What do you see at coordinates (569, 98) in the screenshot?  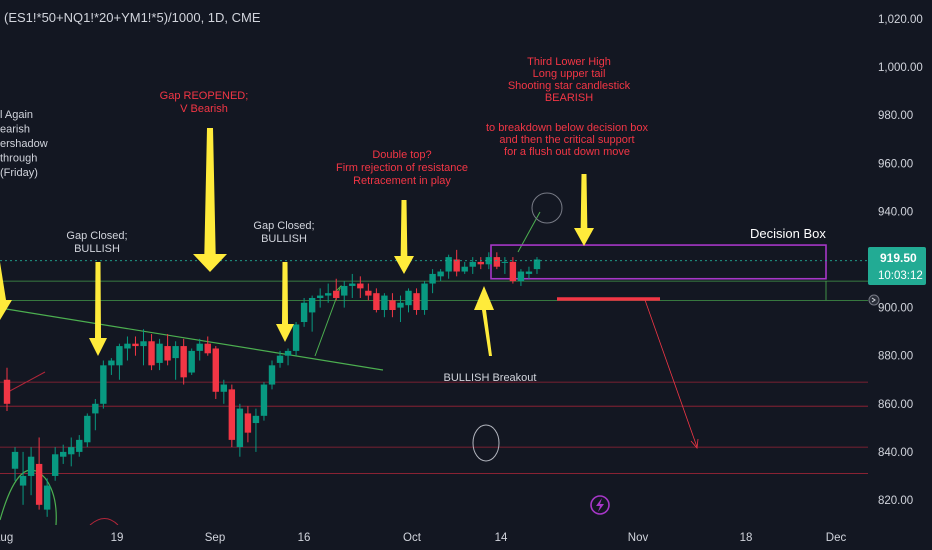 I see `annotation-text: BEARISH` at bounding box center [569, 98].